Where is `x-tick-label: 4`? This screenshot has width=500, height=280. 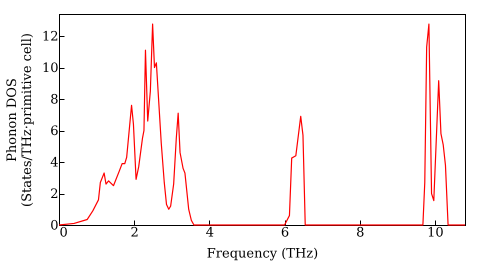 x-tick-label: 4 is located at coordinates (210, 233).